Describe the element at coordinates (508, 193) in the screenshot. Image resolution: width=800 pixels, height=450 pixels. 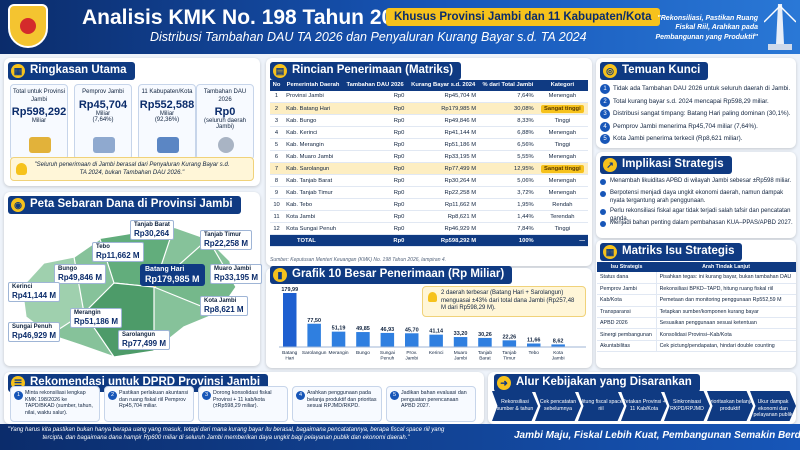
I see `table-cell: 3,72%` at that location.